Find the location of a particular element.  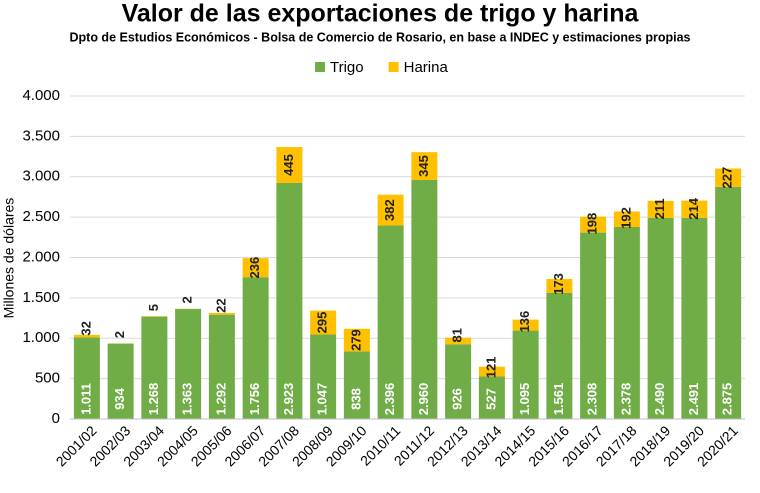

y-tick-label: 3.500 is located at coordinates (41, 135).